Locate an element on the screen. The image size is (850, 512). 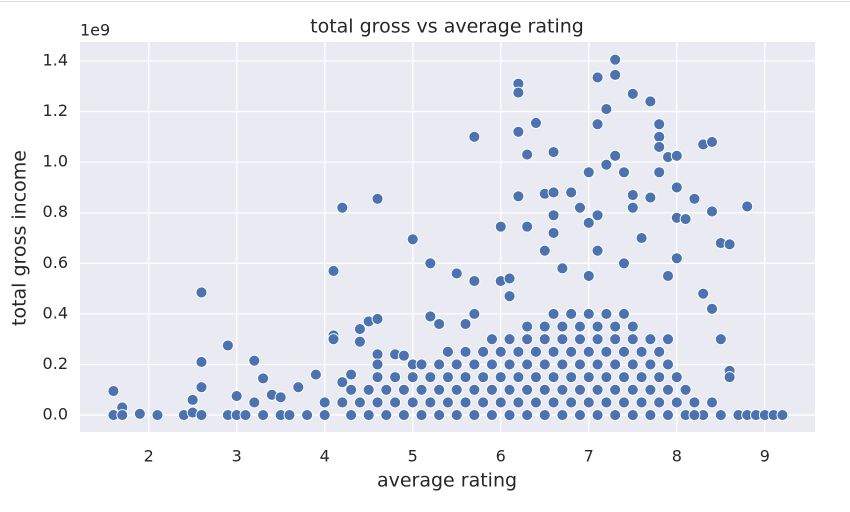
x-tick-label: 6 is located at coordinates (501, 456).